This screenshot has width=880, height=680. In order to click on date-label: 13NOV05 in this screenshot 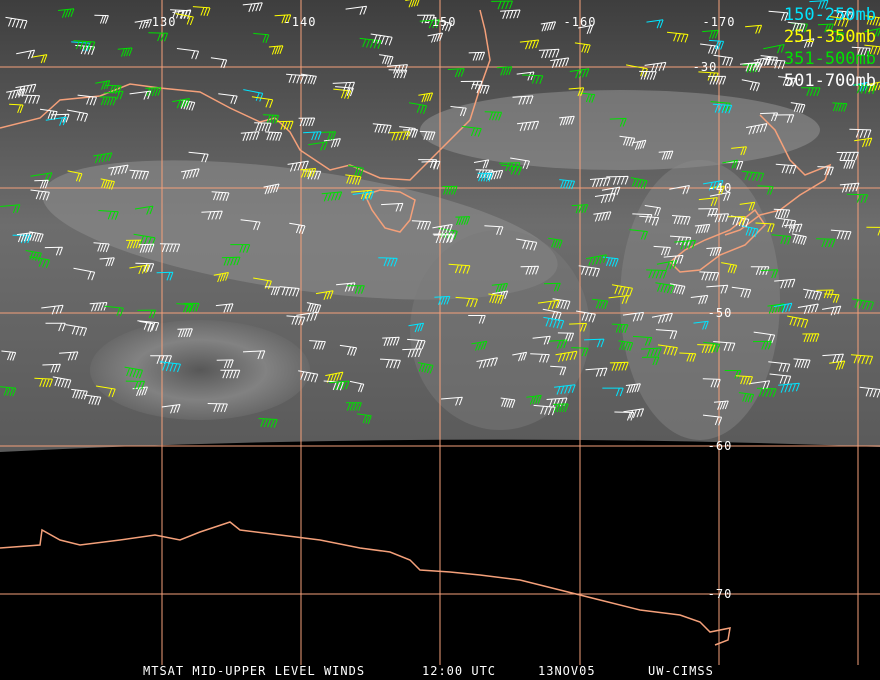, I will do `click(567, 671)`.